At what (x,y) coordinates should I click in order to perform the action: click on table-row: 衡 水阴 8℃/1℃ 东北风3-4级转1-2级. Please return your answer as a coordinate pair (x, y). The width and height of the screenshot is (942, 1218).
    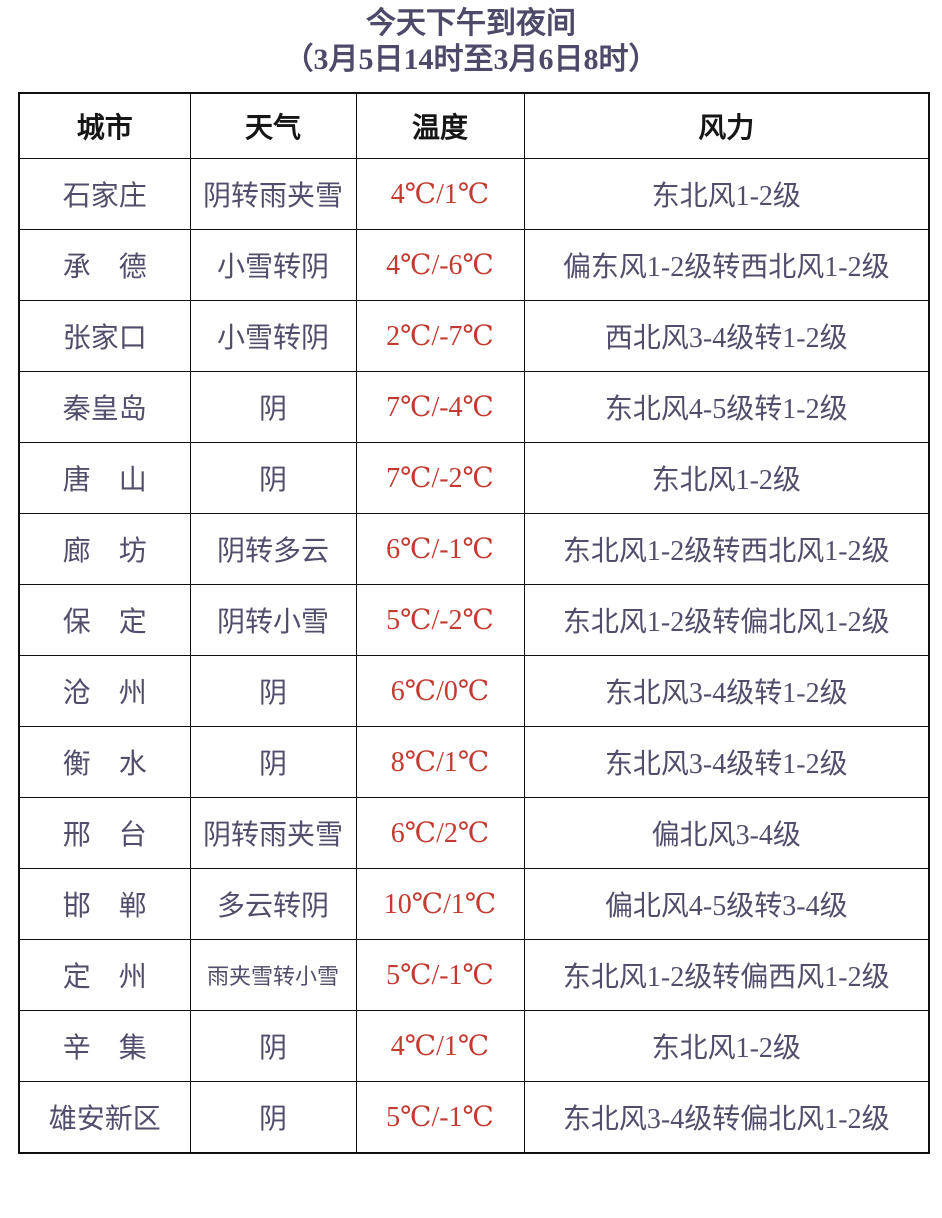
    Looking at the image, I should click on (474, 762).